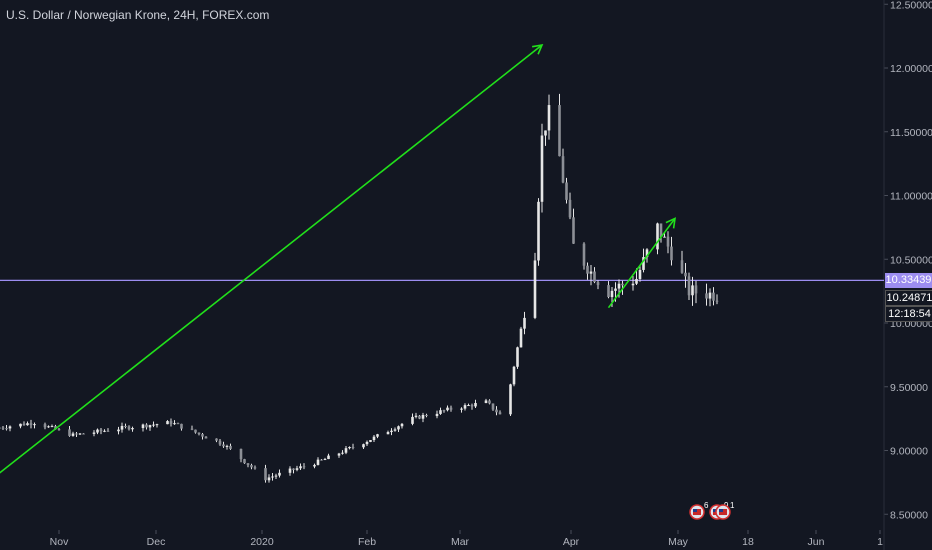  Describe the element at coordinates (460, 542) in the screenshot. I see `x-tick-label: Mar` at that location.